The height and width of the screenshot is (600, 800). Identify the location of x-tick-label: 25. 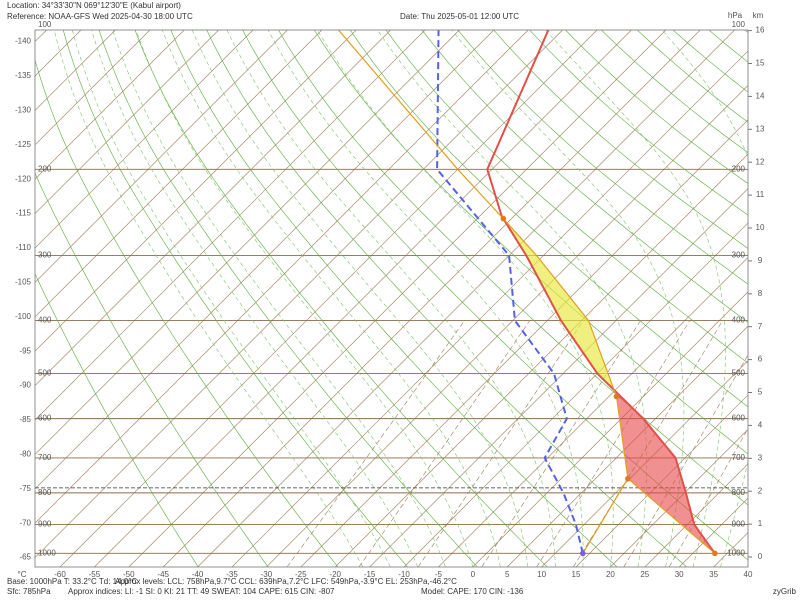
(644, 574).